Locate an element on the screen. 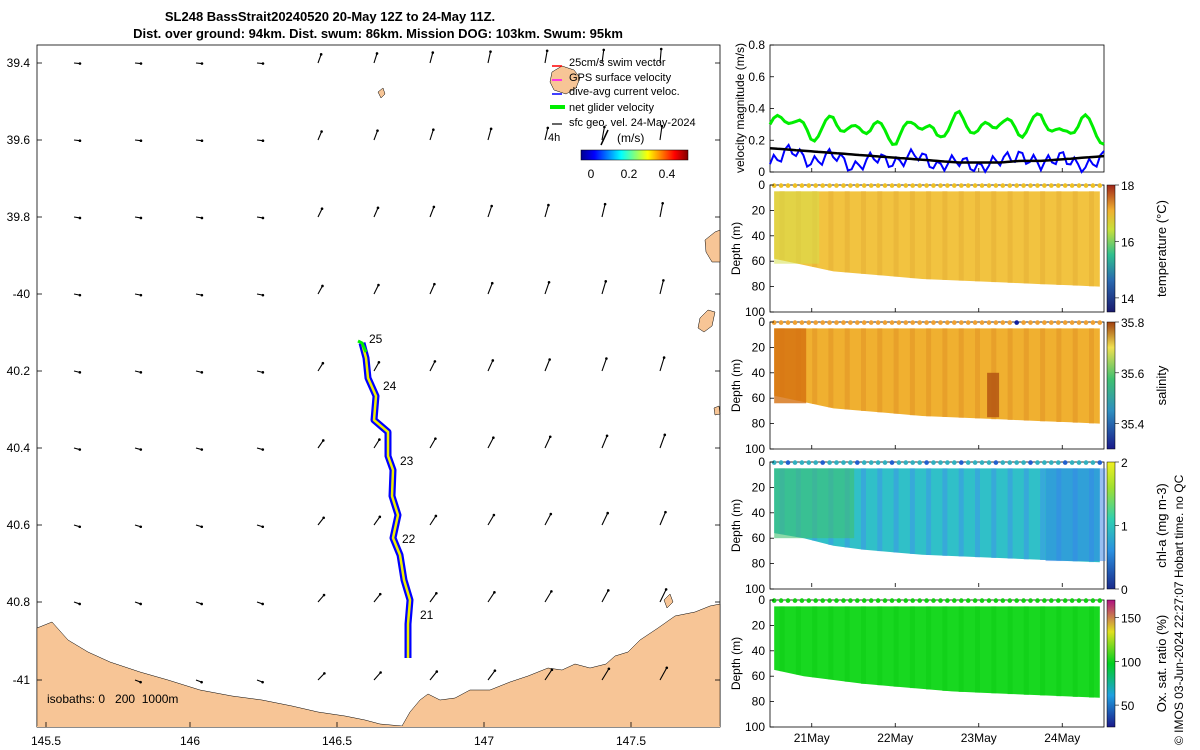 The width and height of the screenshot is (1200, 750). depth-tick-label: 100 is located at coordinates (755, 589).